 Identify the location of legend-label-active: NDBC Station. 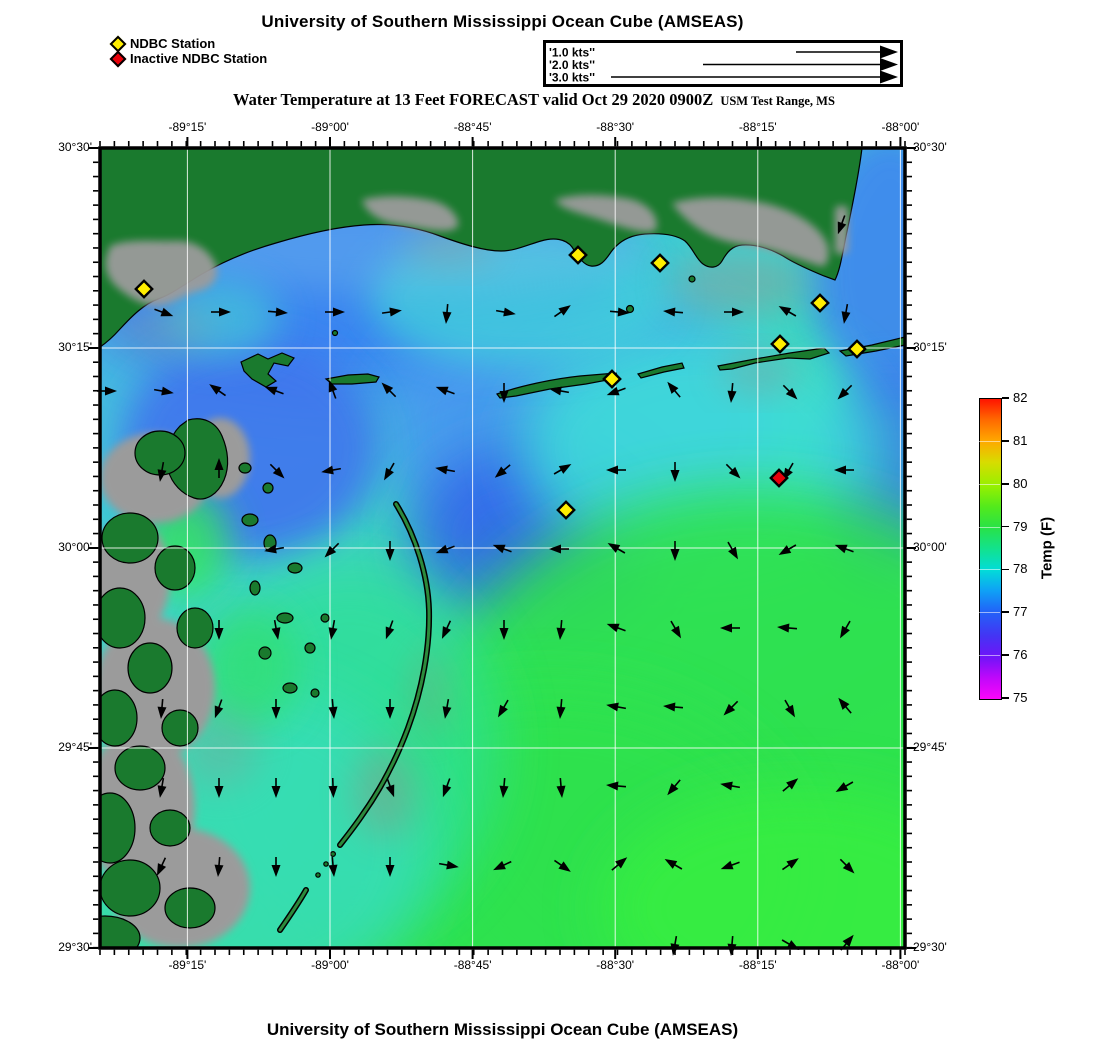
(173, 43).